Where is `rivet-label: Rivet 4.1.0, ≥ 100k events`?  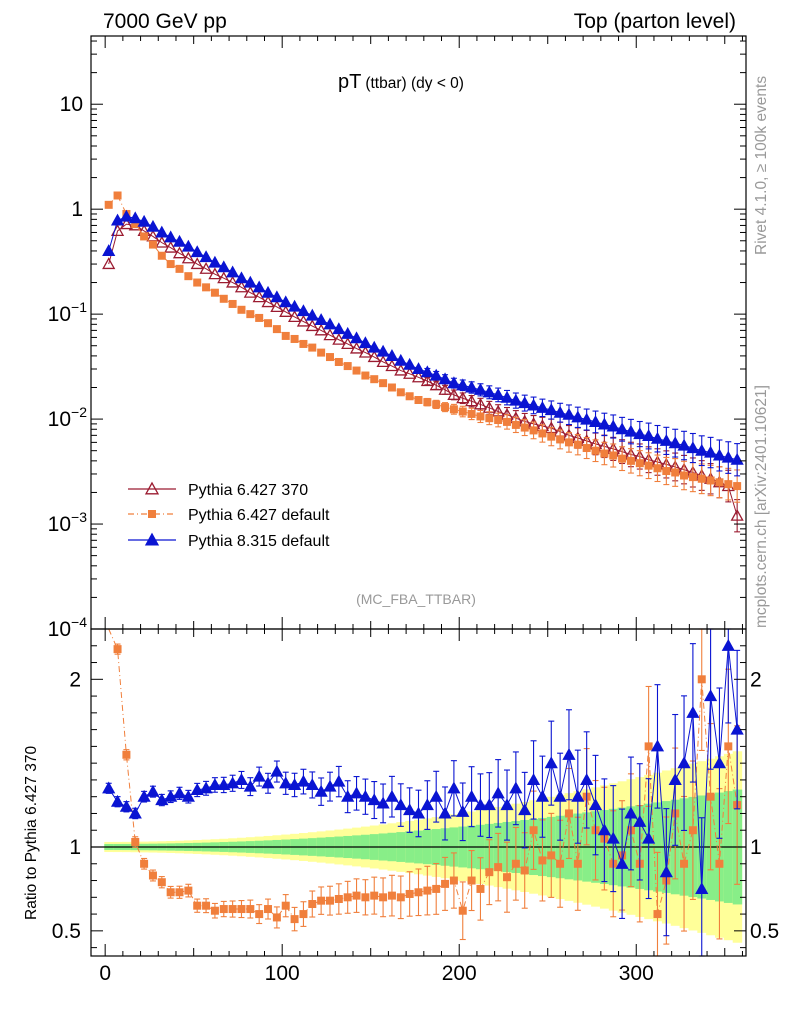 rivet-label: Rivet 4.1.0, ≥ 100k events is located at coordinates (761, 165).